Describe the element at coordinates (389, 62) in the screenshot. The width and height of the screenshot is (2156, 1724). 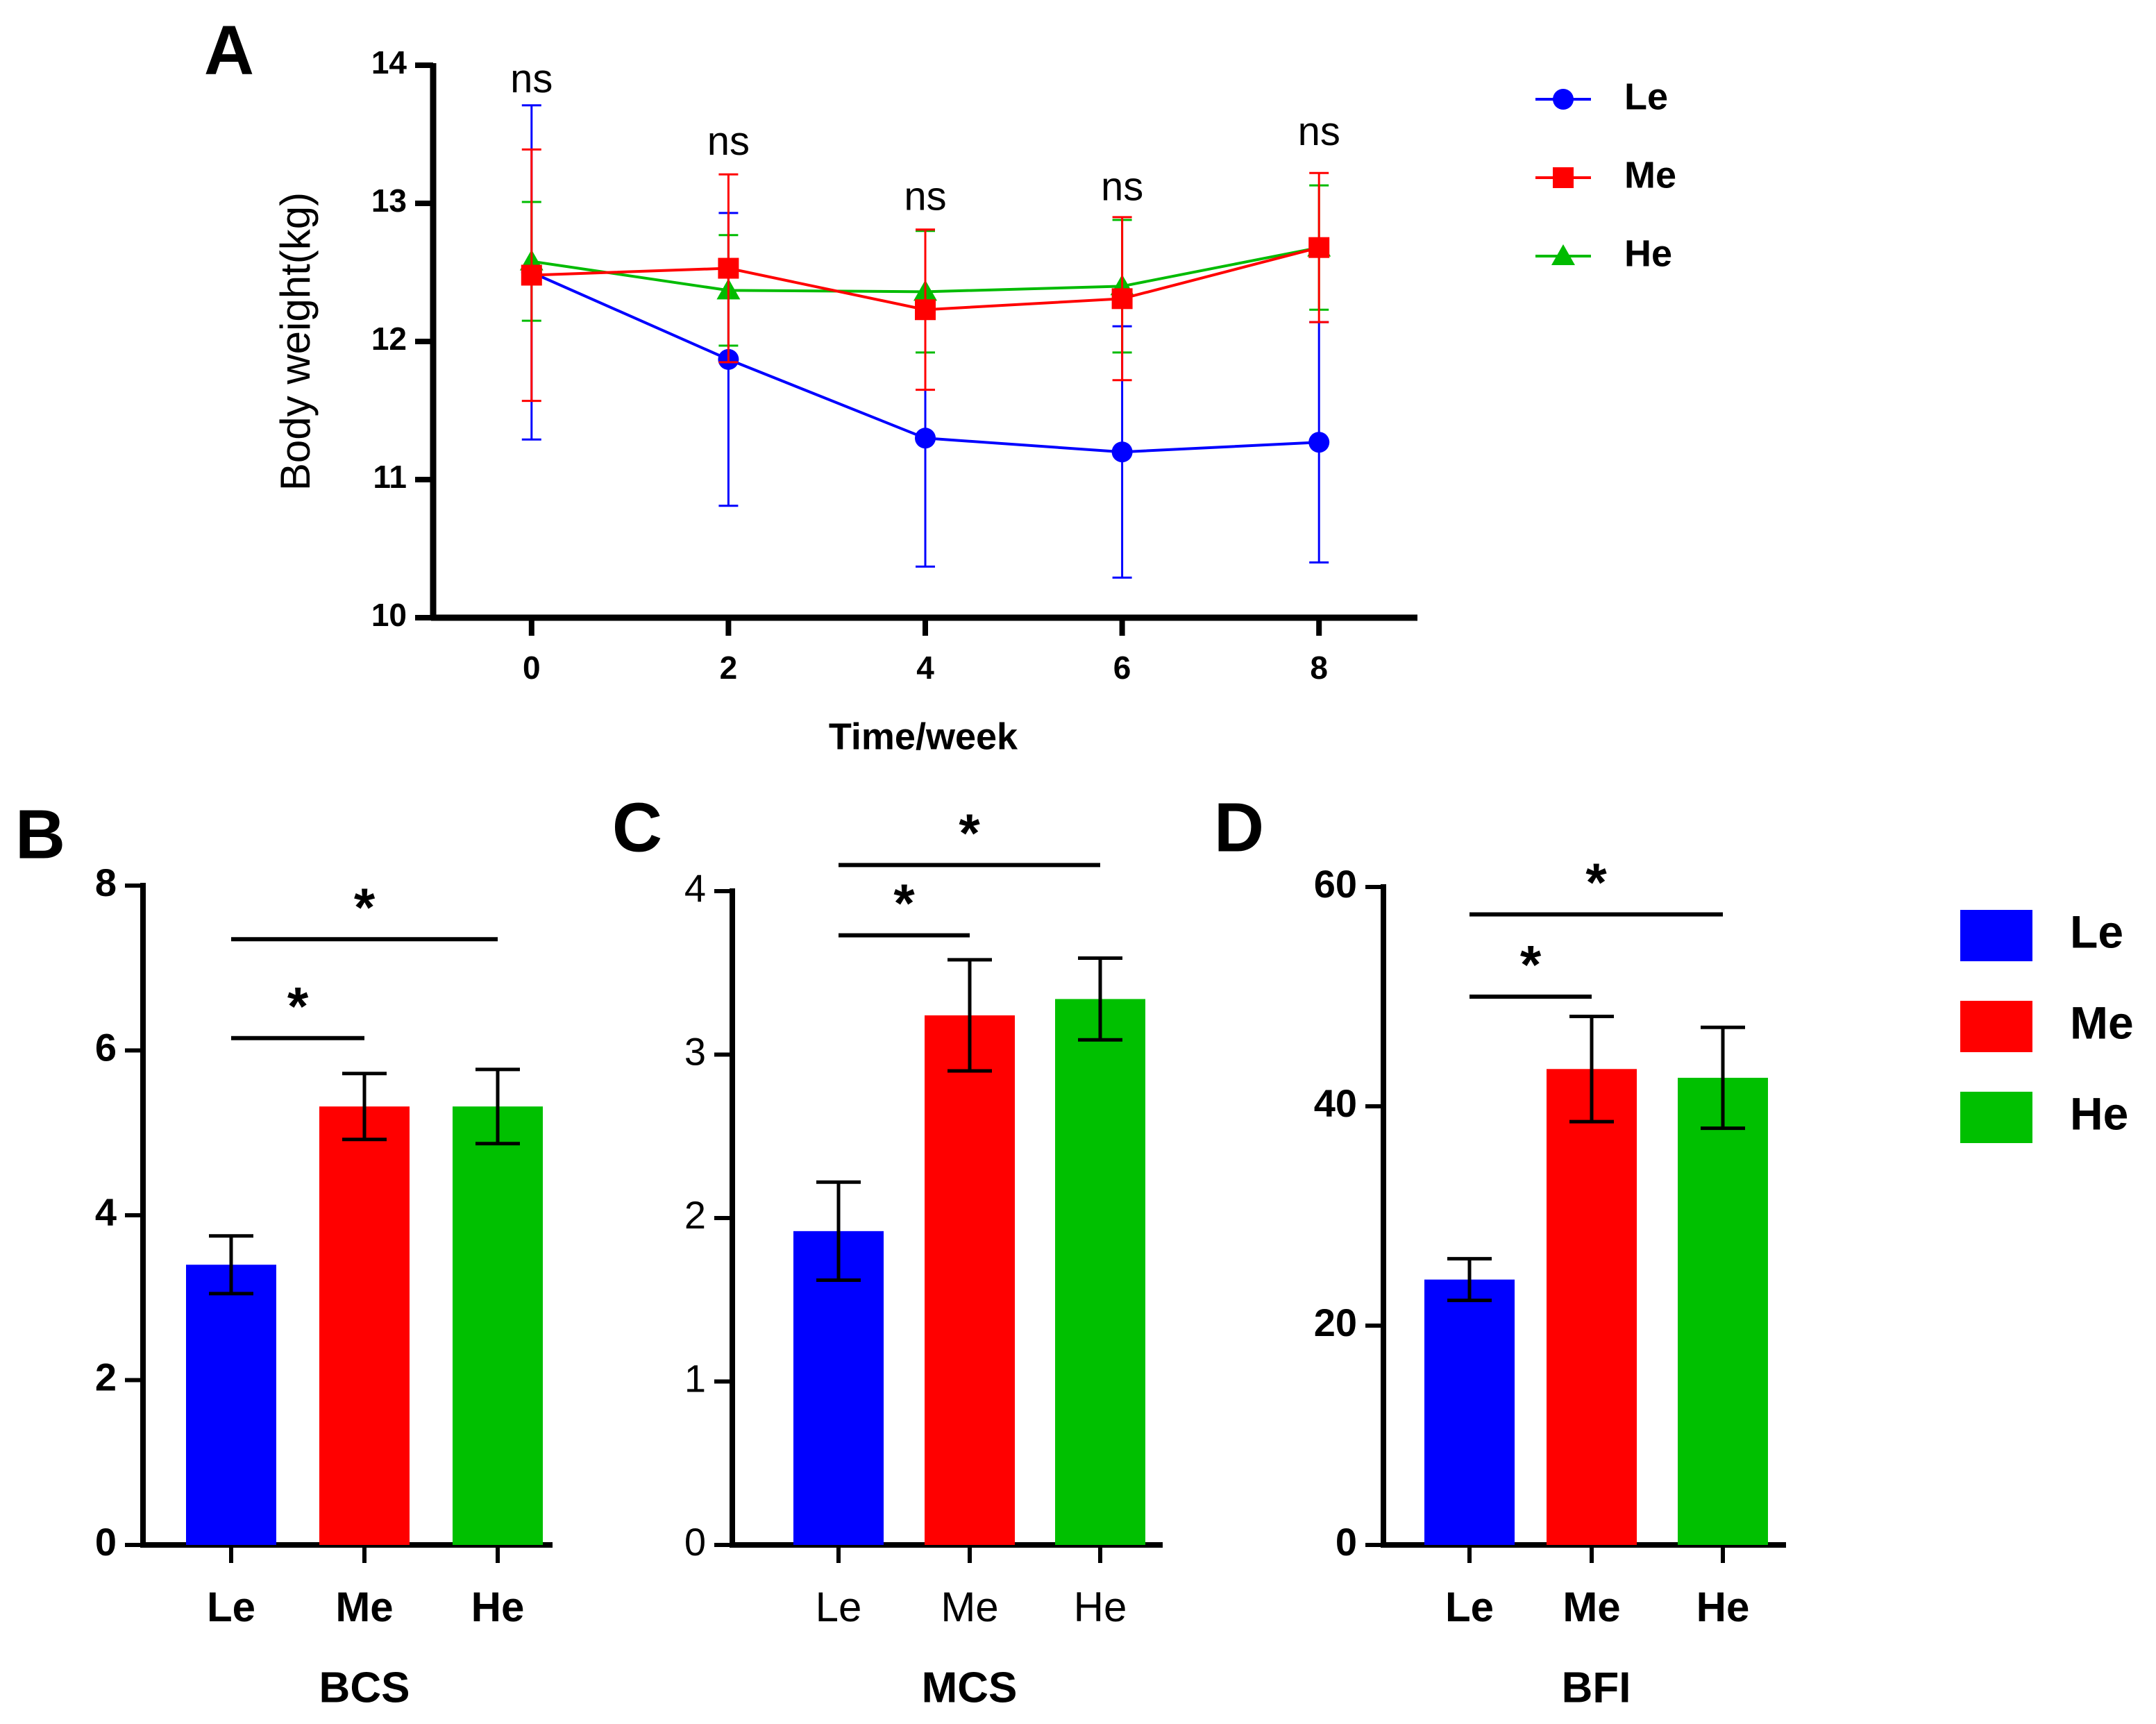
I see `y-tick-label: 14` at that location.